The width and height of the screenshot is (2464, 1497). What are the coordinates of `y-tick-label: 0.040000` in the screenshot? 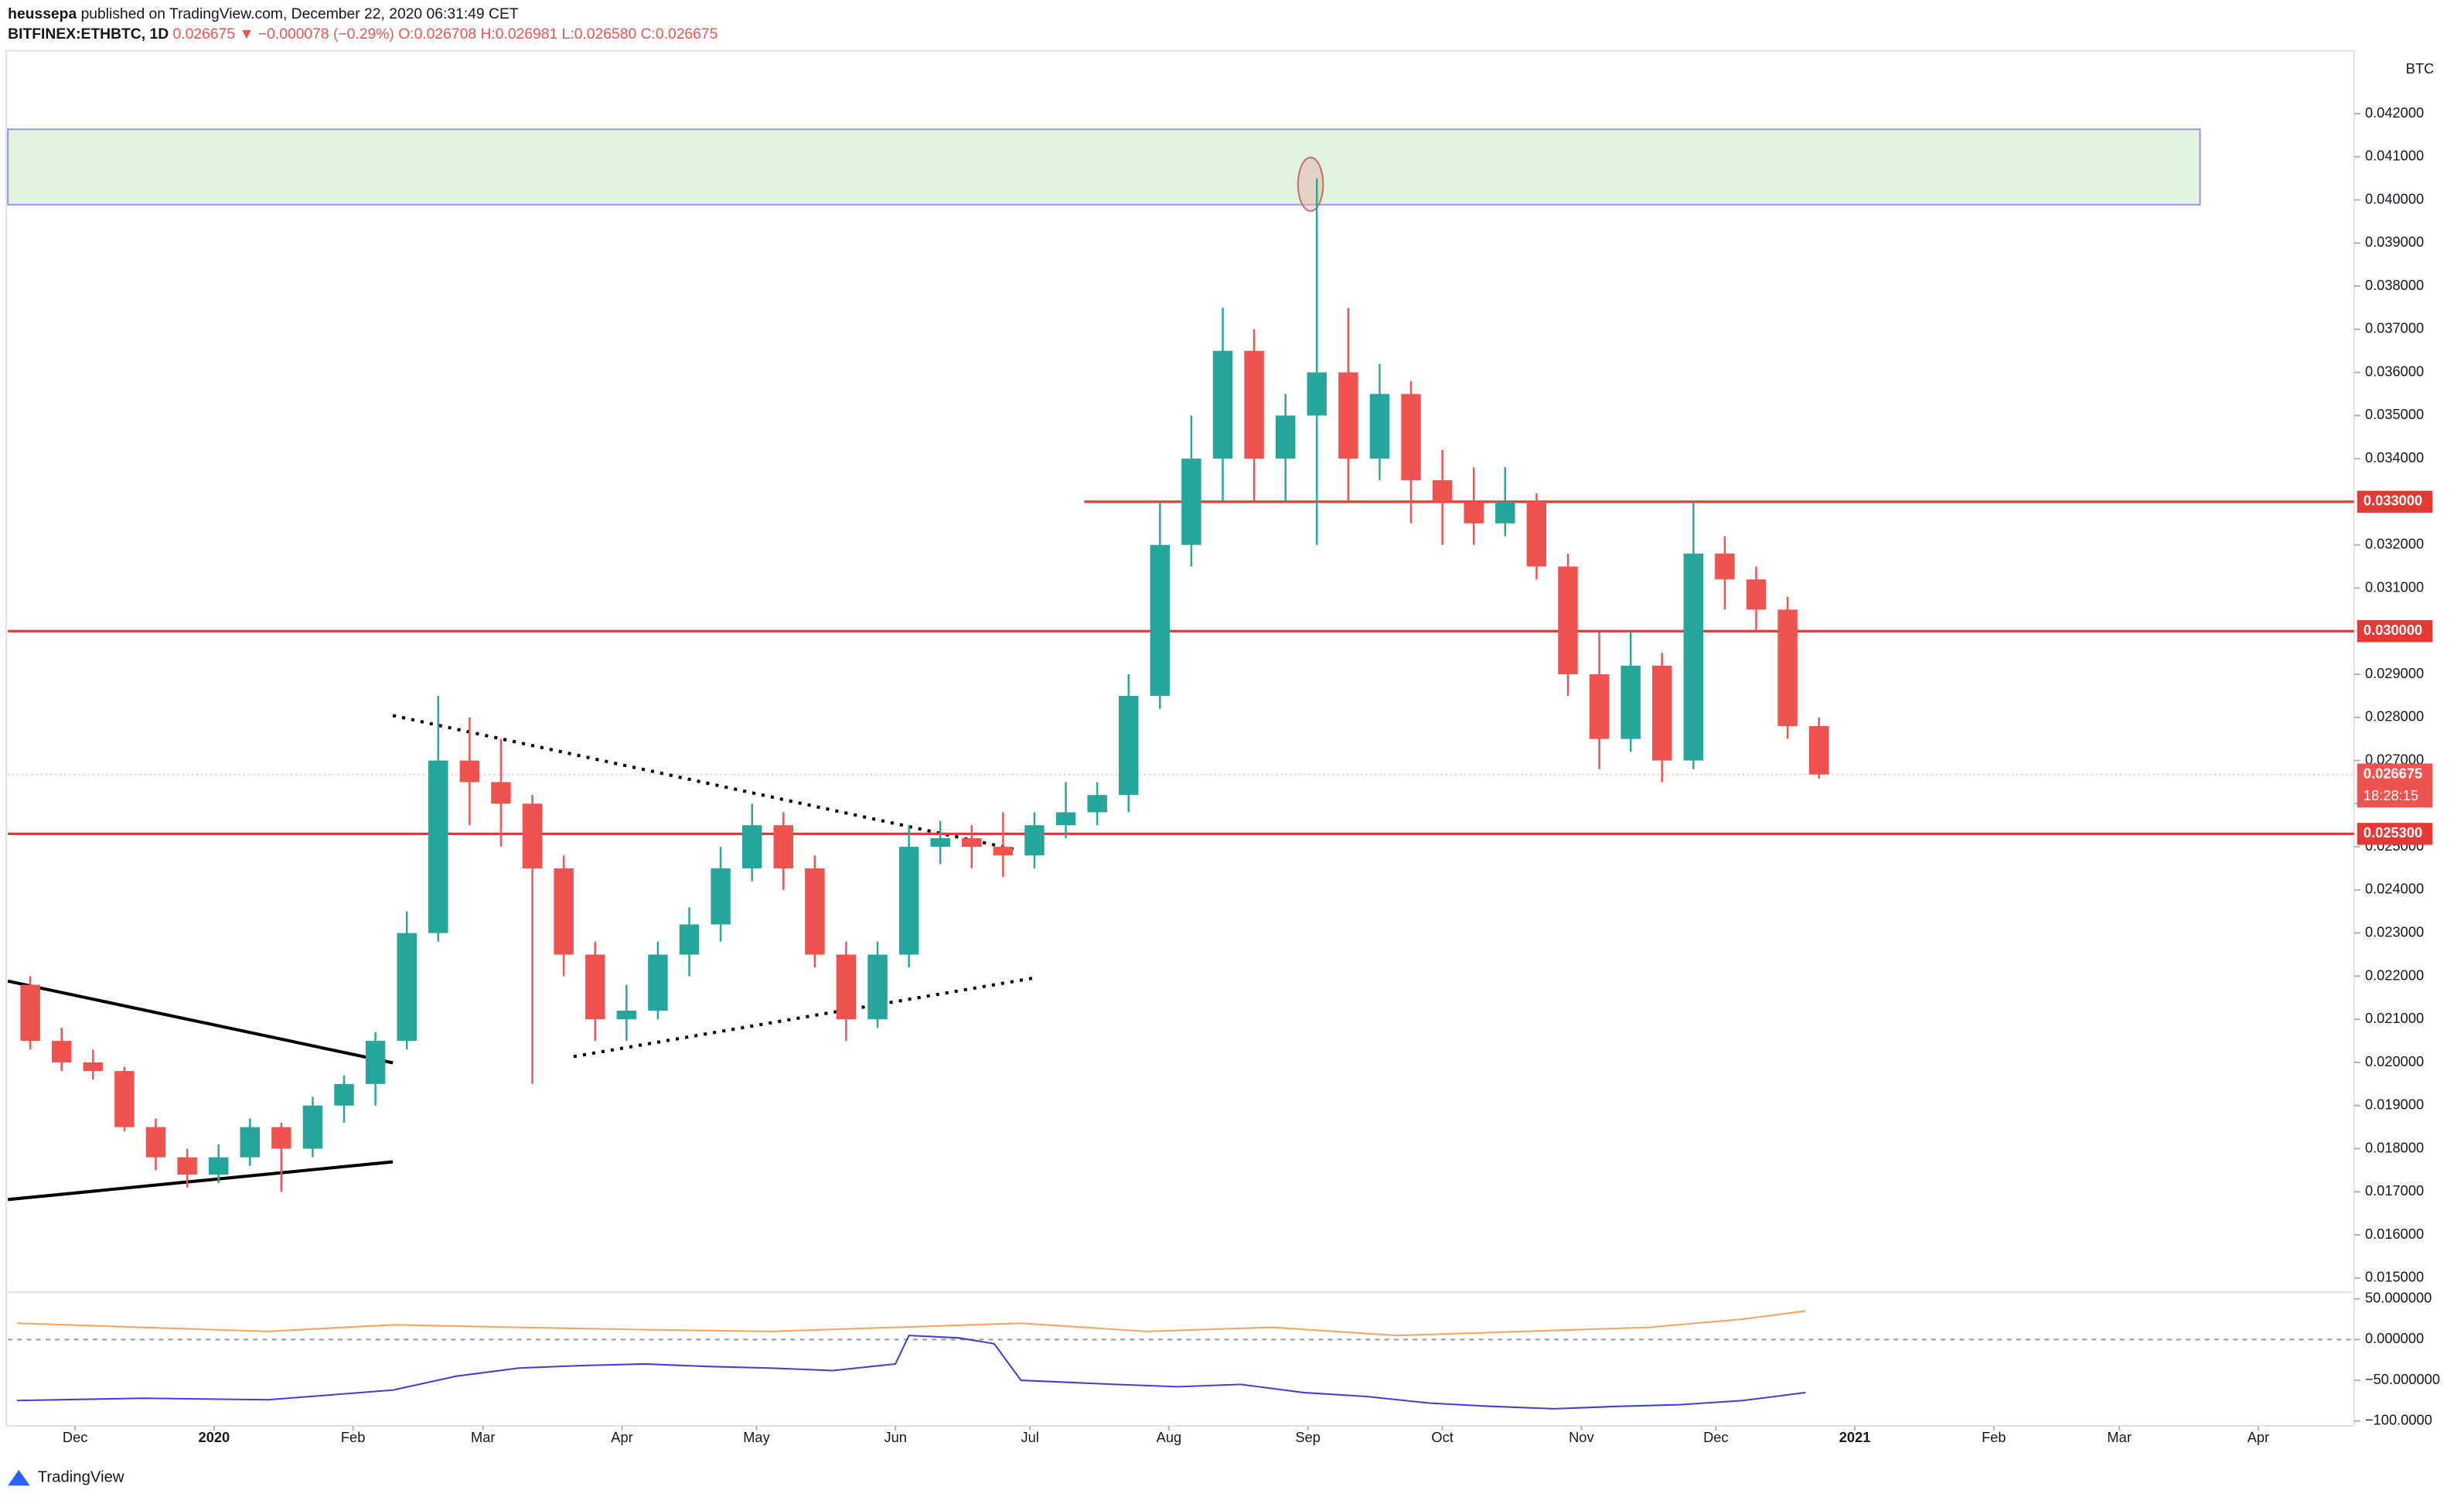 It's located at (2394, 198).